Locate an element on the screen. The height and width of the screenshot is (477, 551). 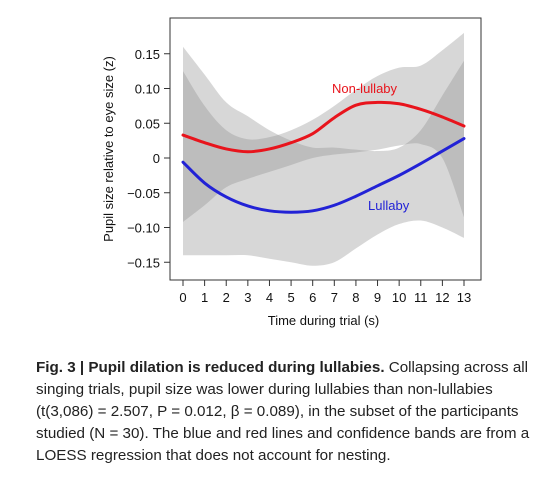
series-label-non-lullaby: Non-lullaby is located at coordinates (365, 88).